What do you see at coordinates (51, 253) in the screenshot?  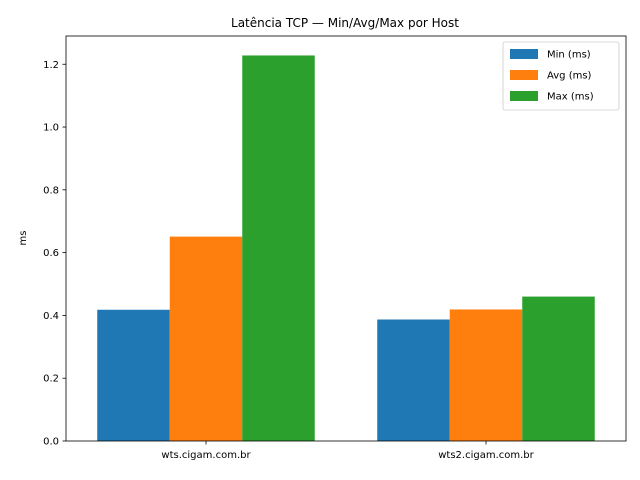 I see `y-tick-label: 0.6` at bounding box center [51, 253].